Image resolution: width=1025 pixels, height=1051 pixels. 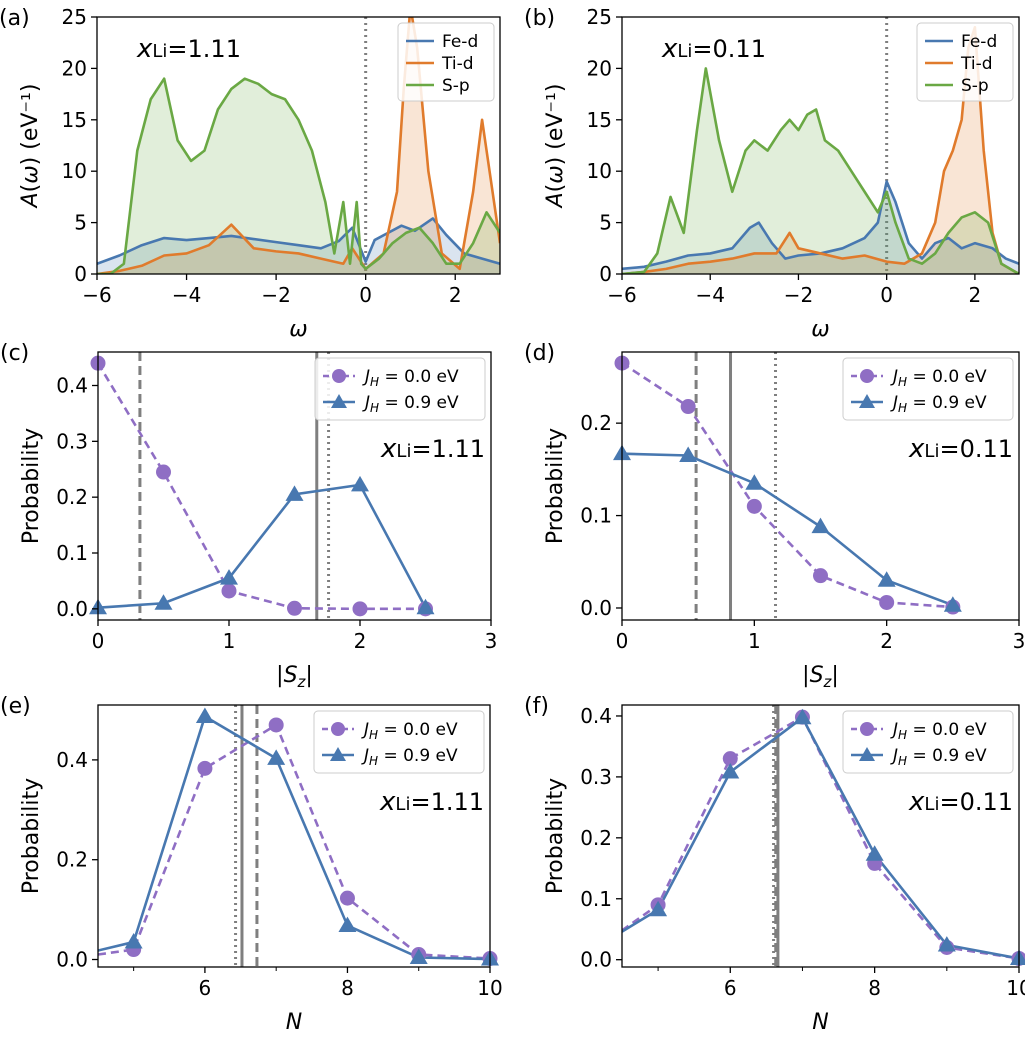 What do you see at coordinates (294, 1022) in the screenshot?
I see `x-axis-label: N` at bounding box center [294, 1022].